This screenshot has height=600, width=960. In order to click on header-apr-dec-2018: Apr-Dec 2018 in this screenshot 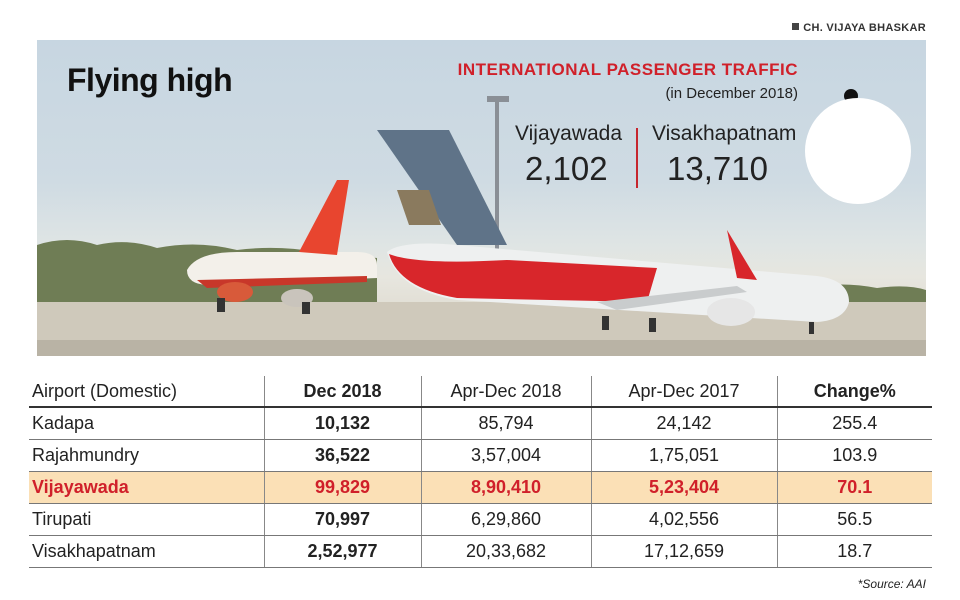, I will do `click(505, 392)`.